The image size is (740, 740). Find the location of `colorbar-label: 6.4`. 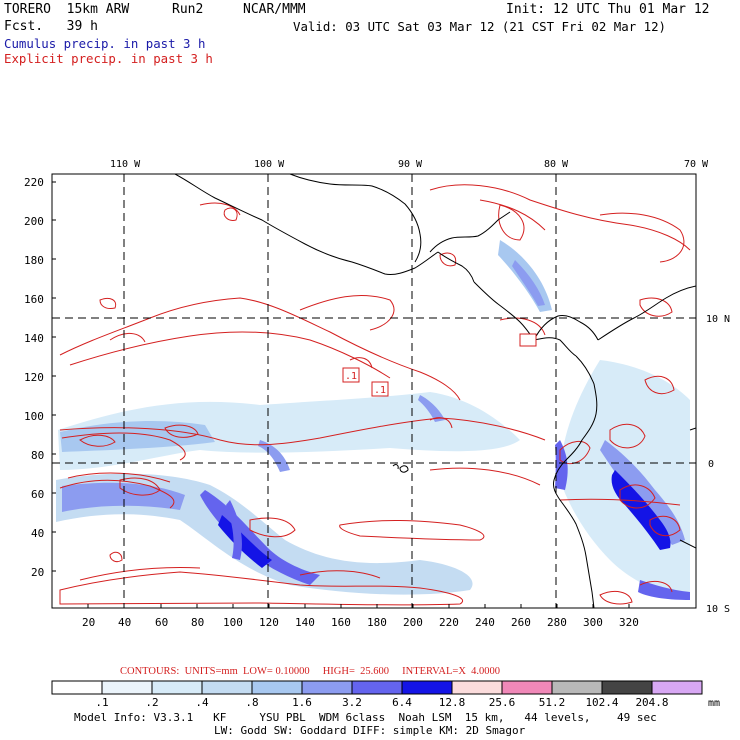

colorbar-label: 6.4 is located at coordinates (402, 702).